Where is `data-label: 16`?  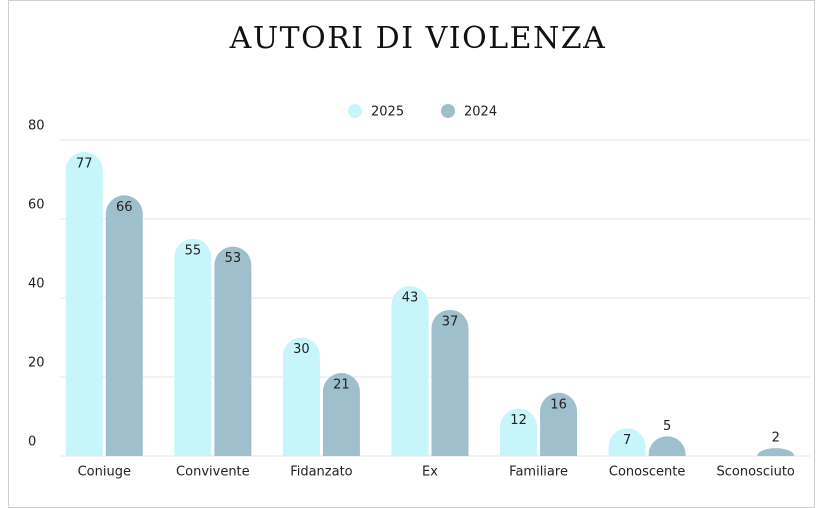
data-label: 16 is located at coordinates (558, 404).